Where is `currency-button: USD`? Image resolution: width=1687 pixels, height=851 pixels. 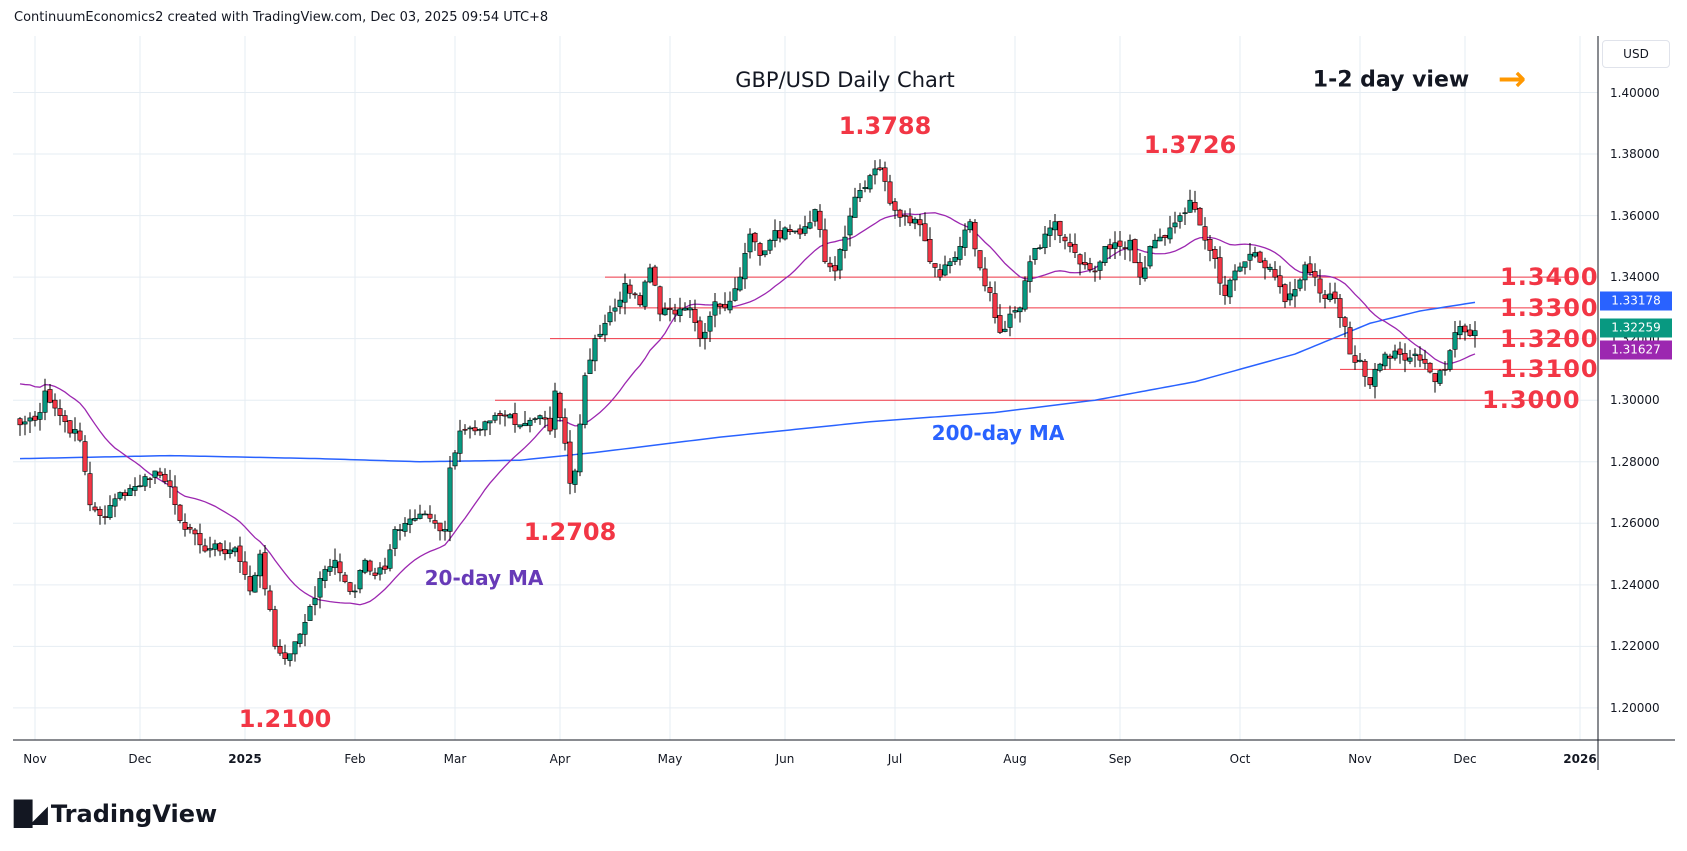 currency-button: USD is located at coordinates (1636, 54).